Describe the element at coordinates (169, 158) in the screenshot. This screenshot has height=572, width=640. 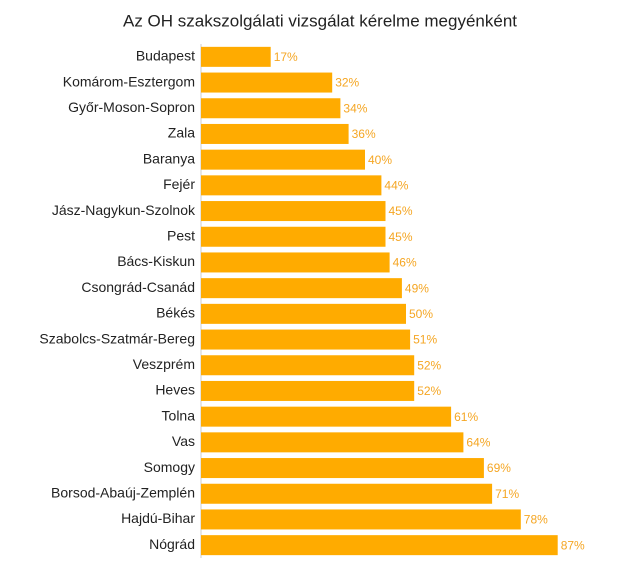
I see `y-tick-label: Baranya` at that location.